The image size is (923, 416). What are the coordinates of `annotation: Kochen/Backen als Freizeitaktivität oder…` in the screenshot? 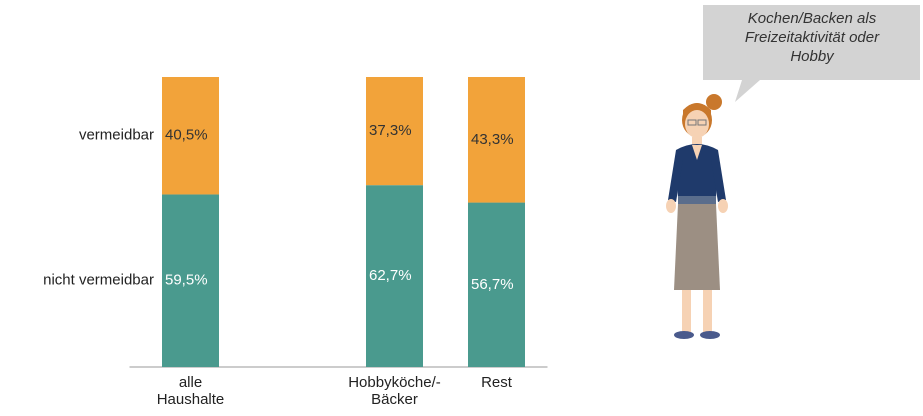 It's located at (812, 37).